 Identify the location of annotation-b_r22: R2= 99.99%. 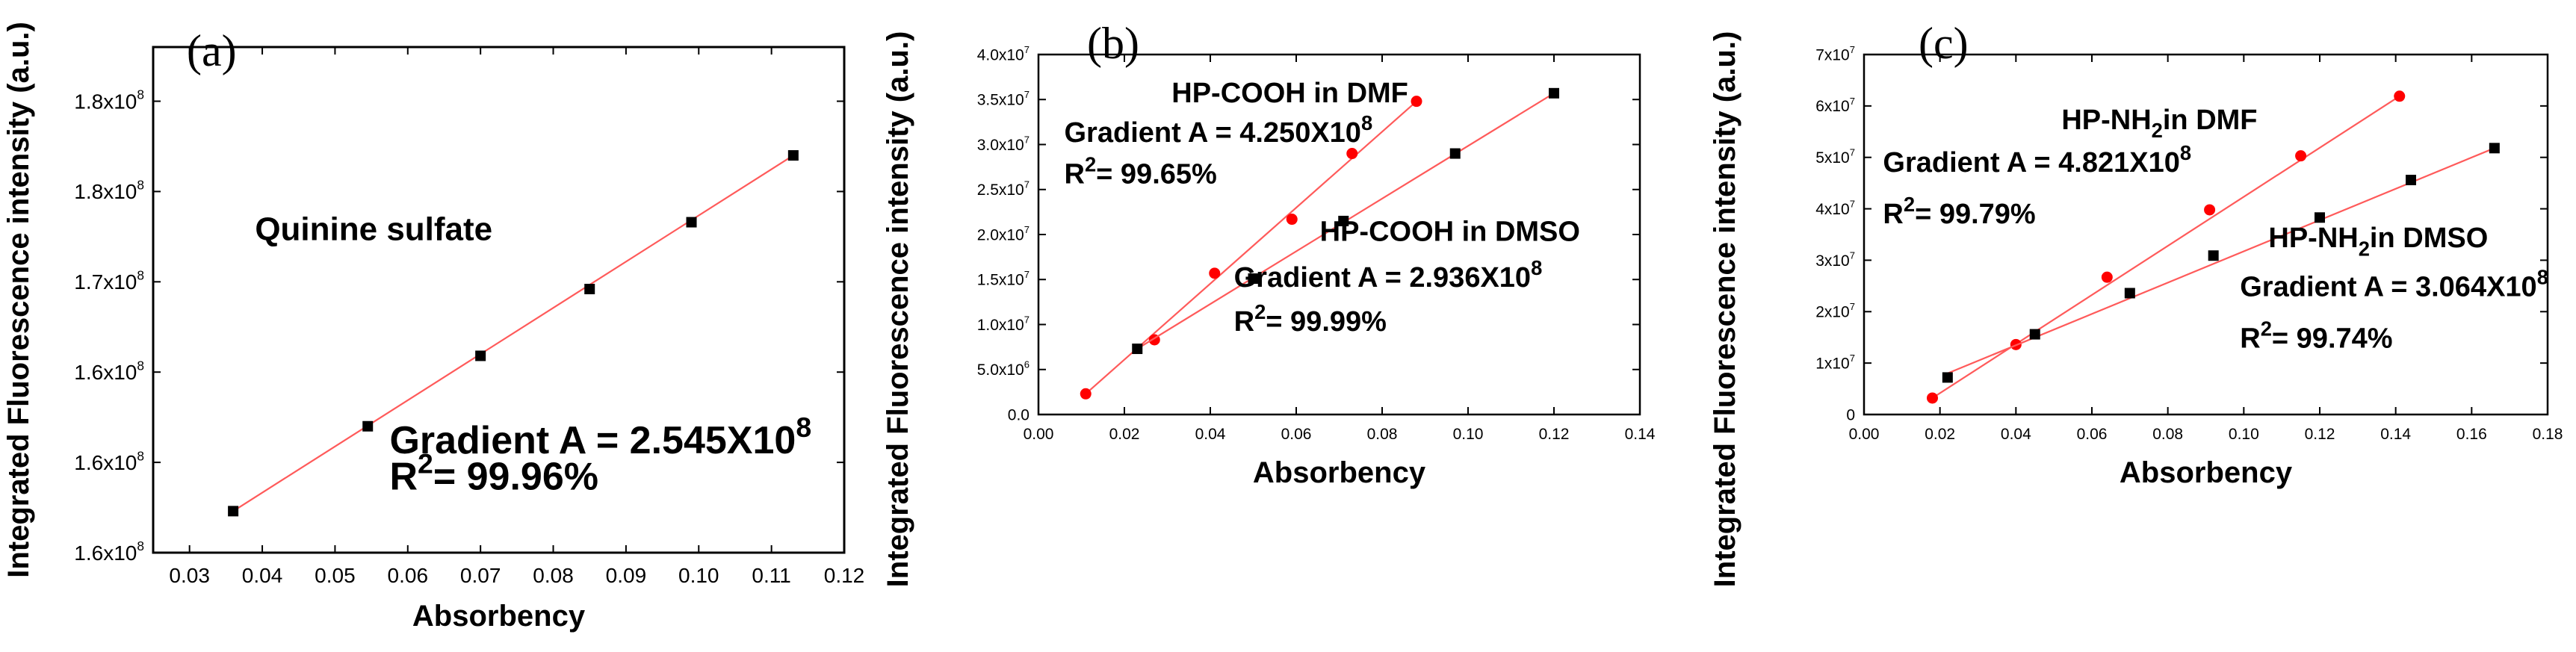
(1310, 319).